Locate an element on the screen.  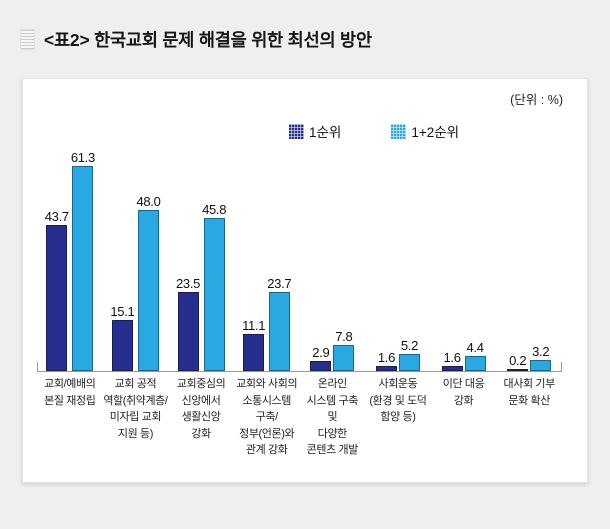
bar-column: 61.3 is located at coordinates (83, 260).